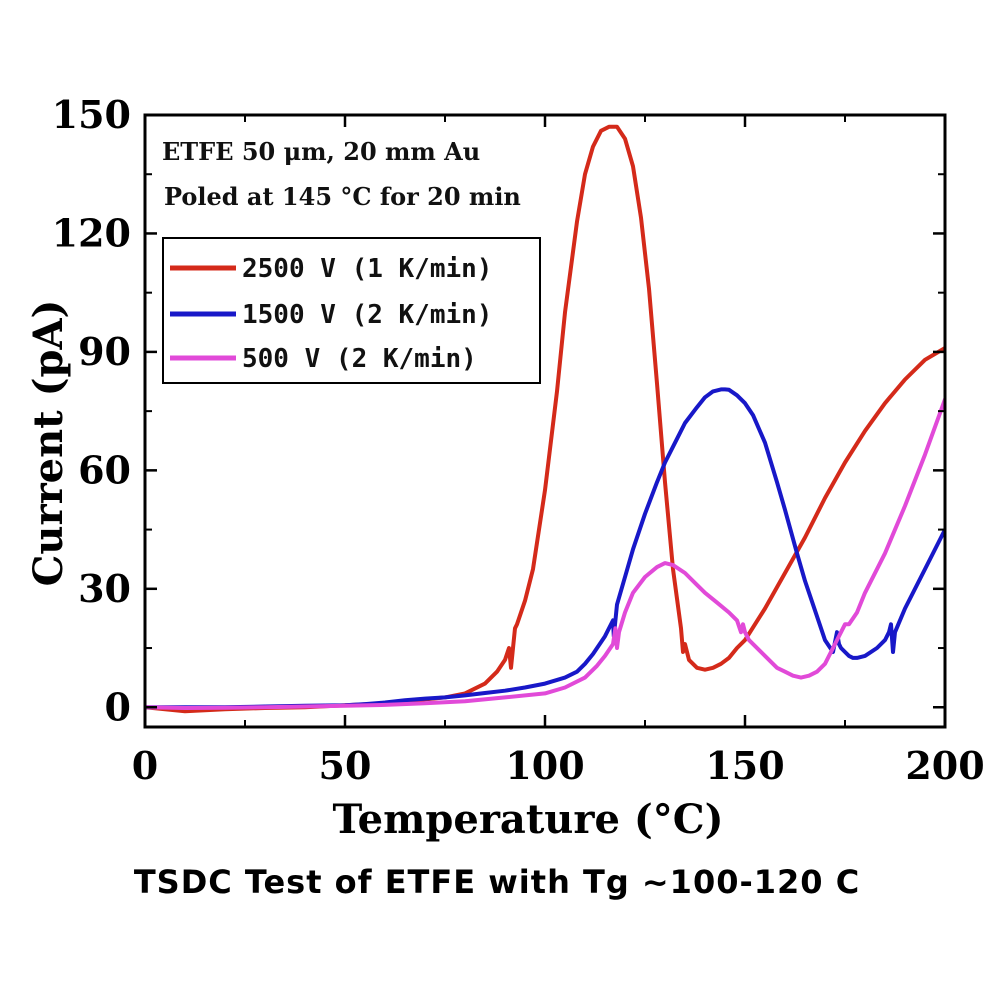 The width and height of the screenshot is (1000, 1000). What do you see at coordinates (321, 151) in the screenshot?
I see `annotation-sample: ETFE 50 μm, 20 mm Au` at bounding box center [321, 151].